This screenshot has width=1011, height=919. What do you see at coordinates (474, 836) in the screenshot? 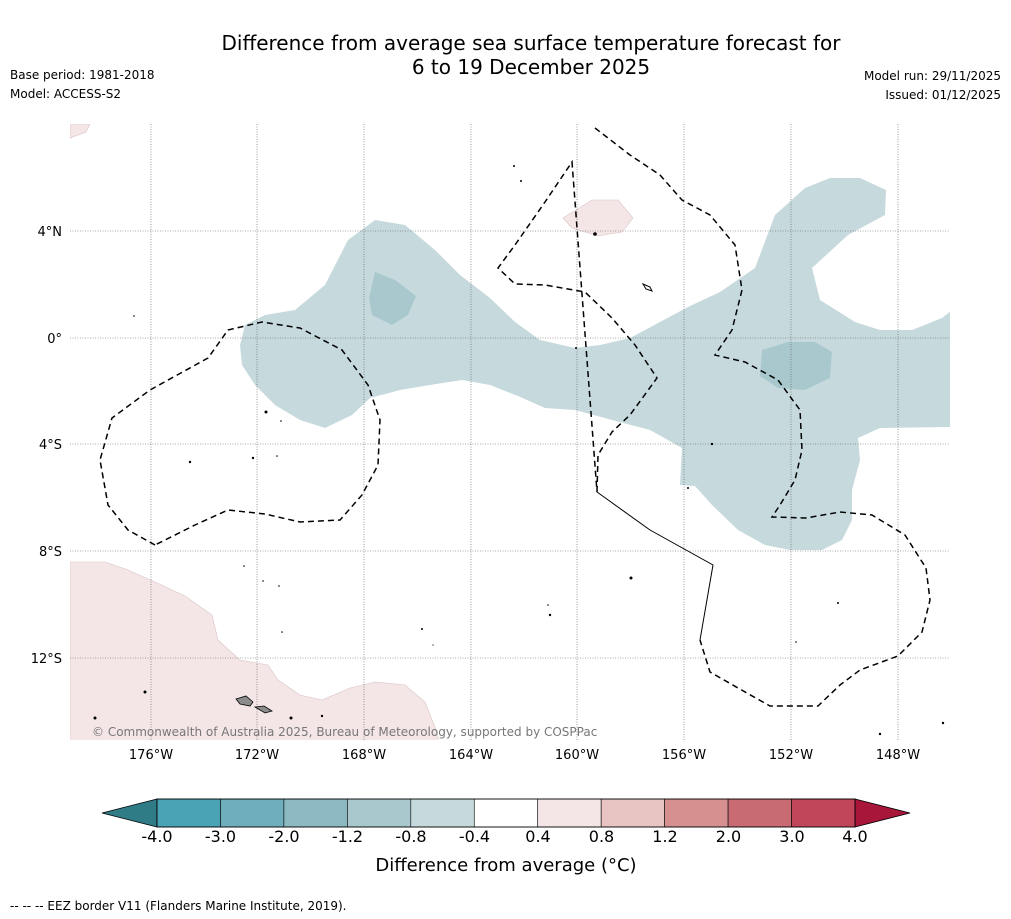
I see `colorbar-tick: -0.4` at bounding box center [474, 836].